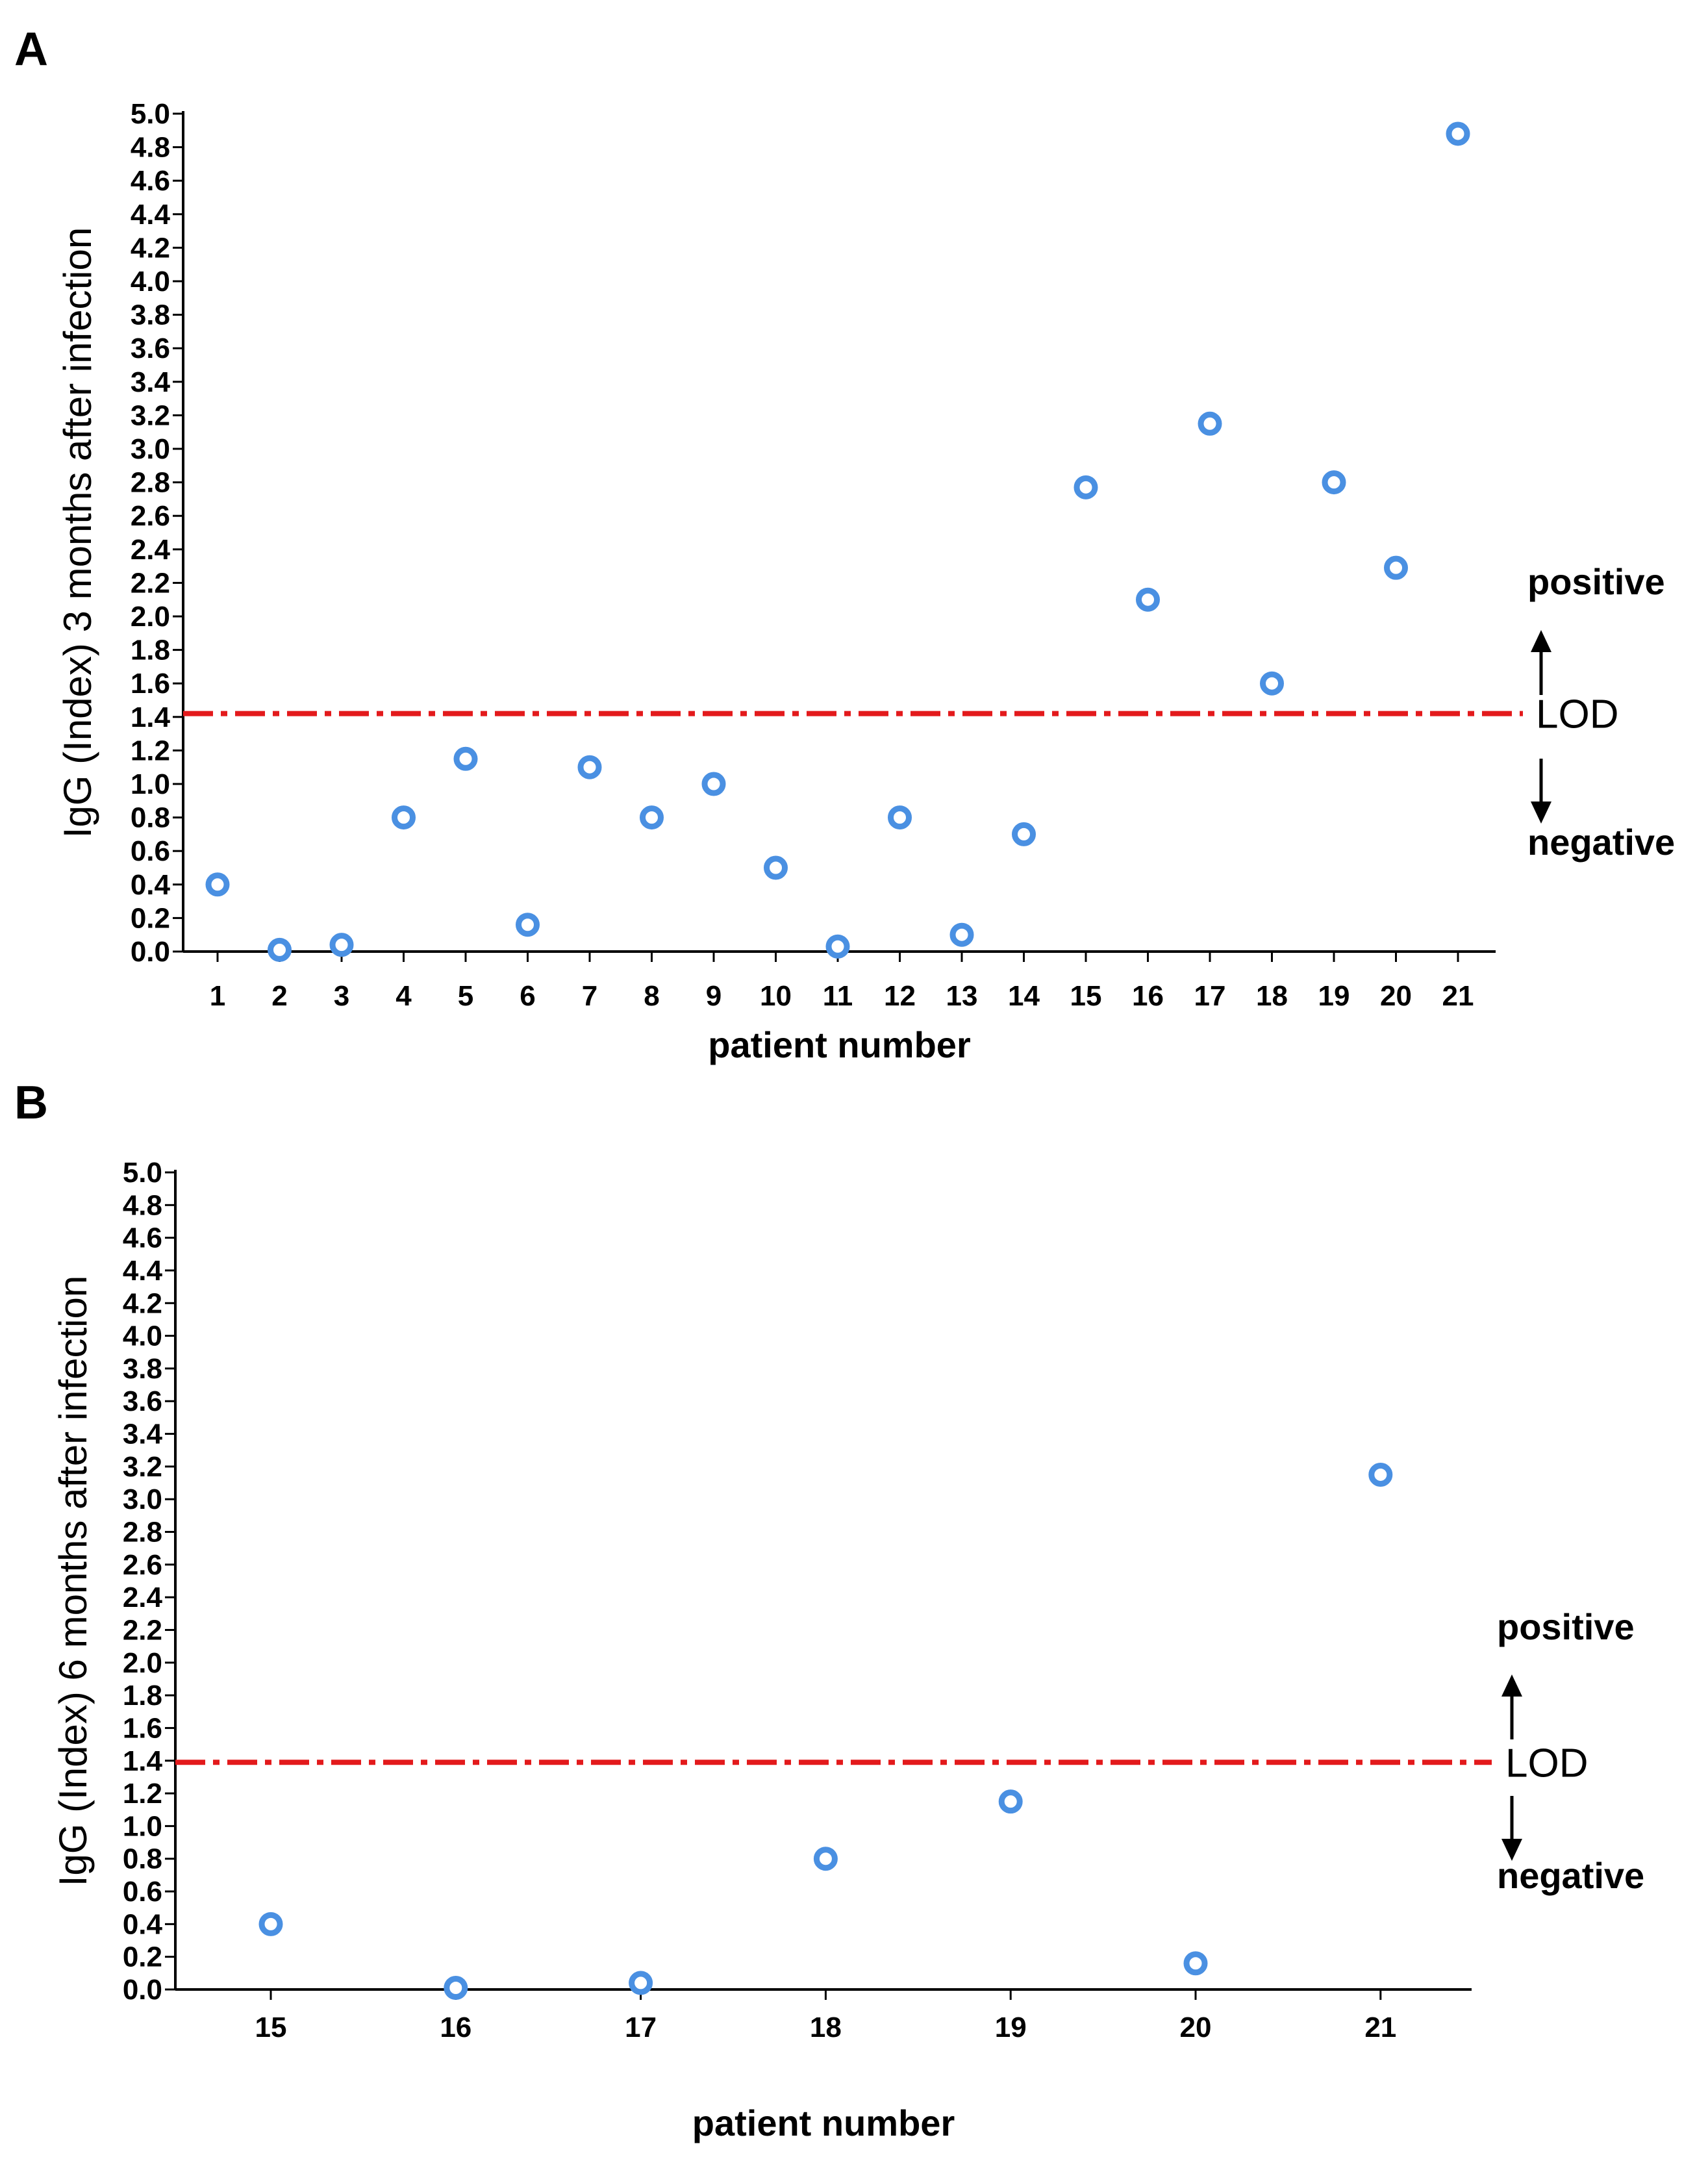  Describe the element at coordinates (142, 1663) in the screenshot. I see `y-tick-label: 2.0` at that location.